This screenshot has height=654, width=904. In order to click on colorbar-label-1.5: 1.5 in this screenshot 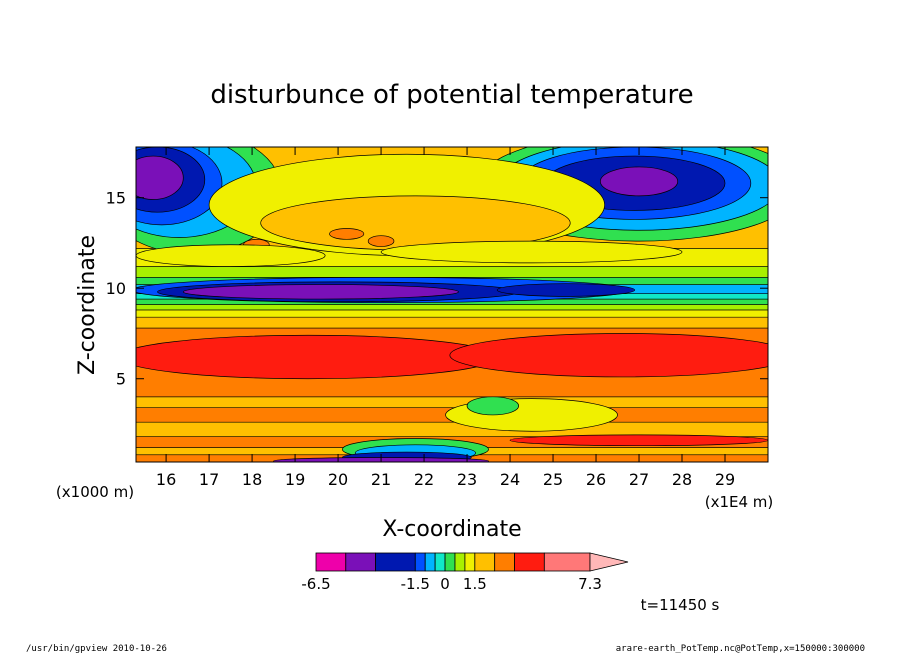, I will do `click(475, 584)`.